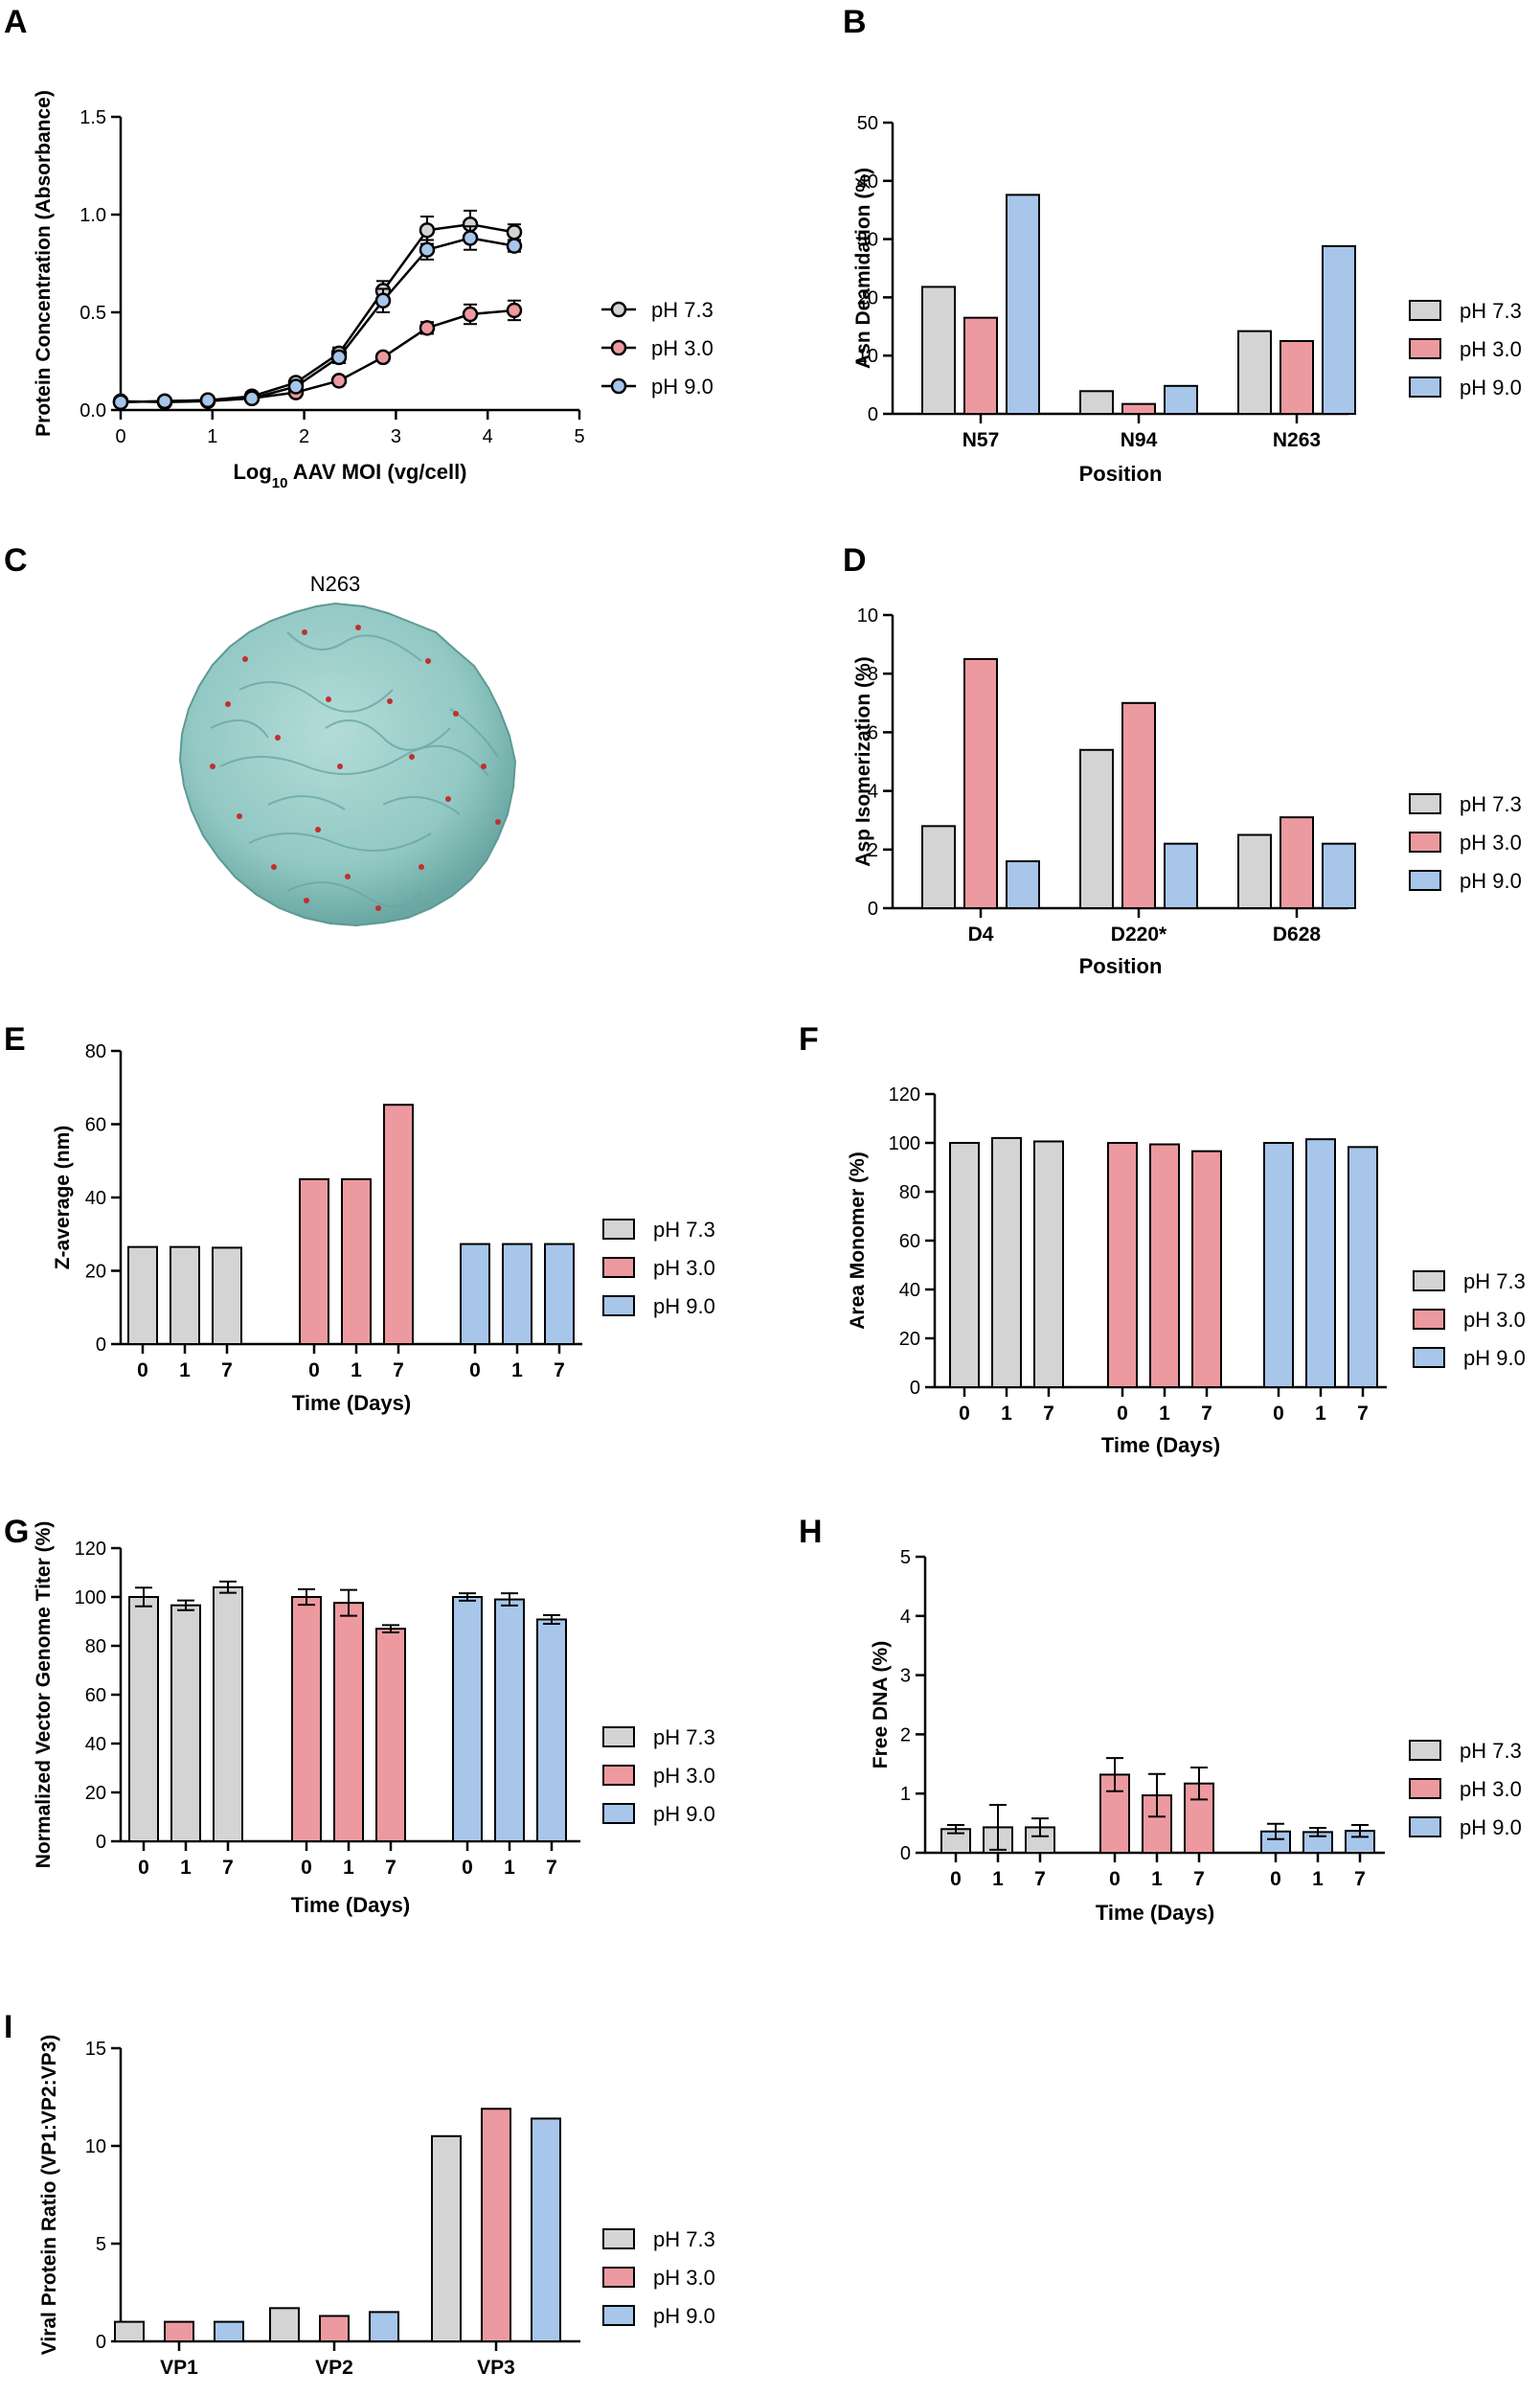  Describe the element at coordinates (981, 935) in the screenshot. I see `x-tick-label: D4` at that location.